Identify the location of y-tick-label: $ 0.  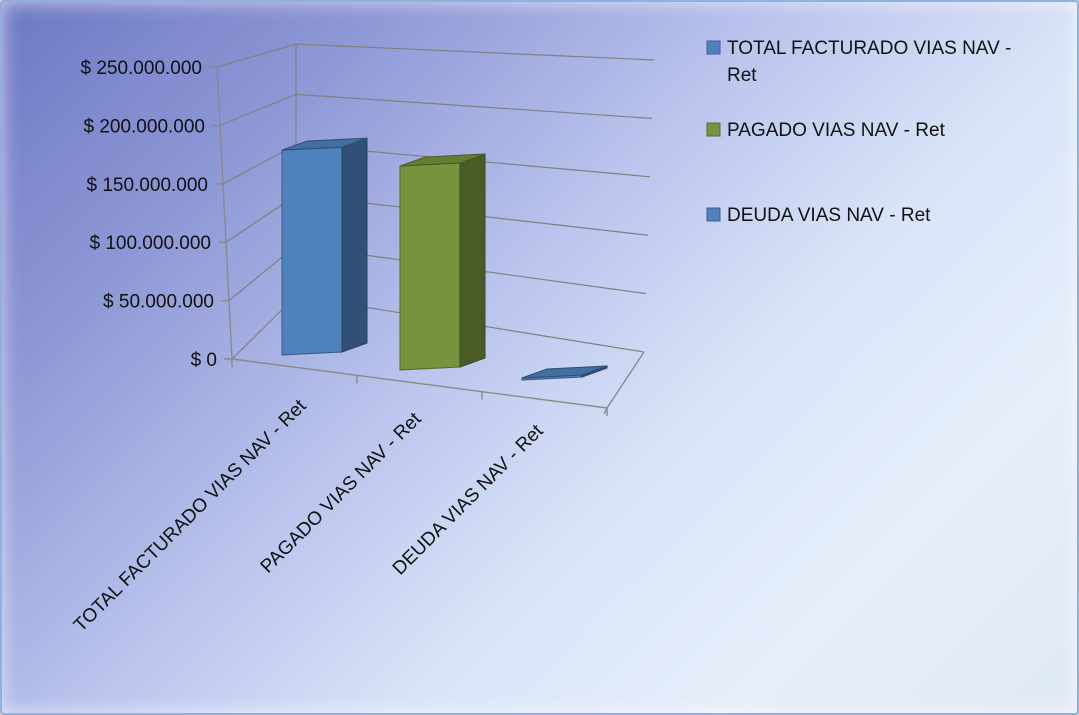
(204, 360).